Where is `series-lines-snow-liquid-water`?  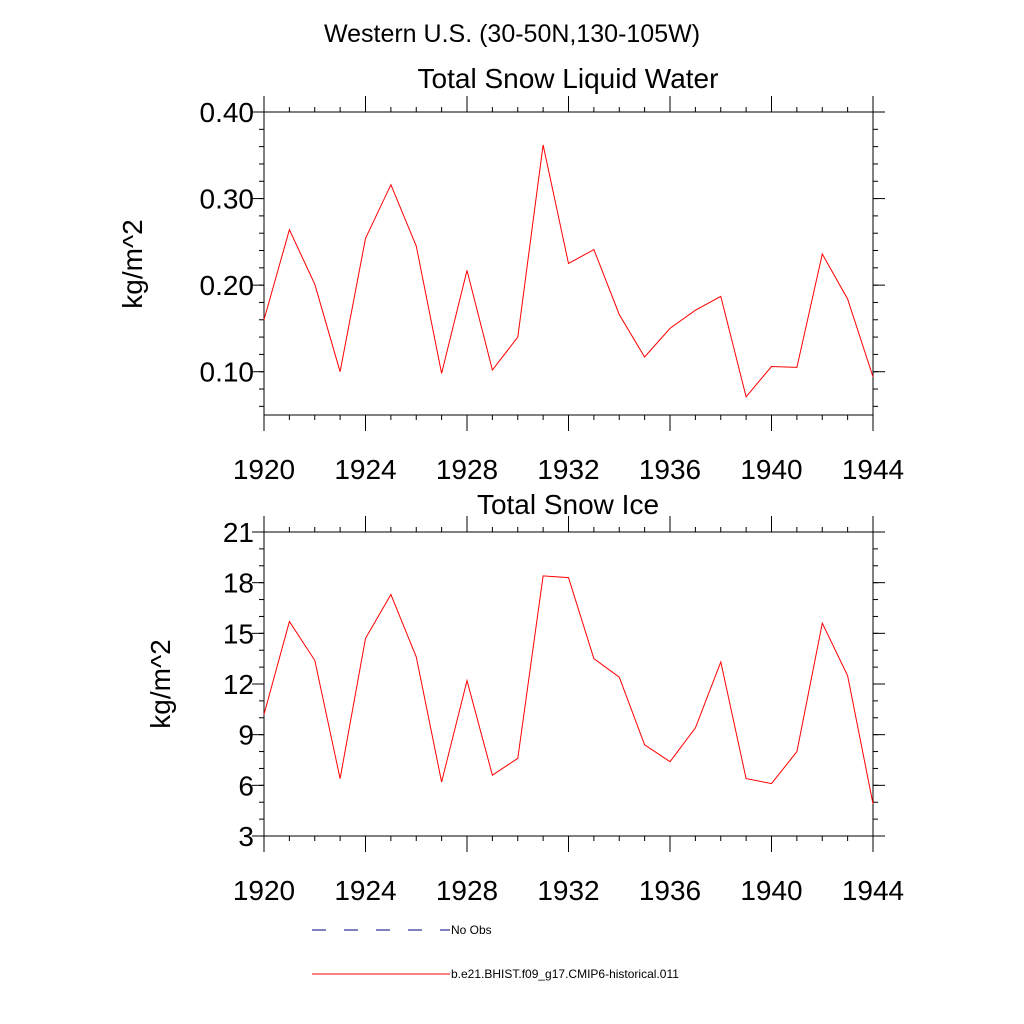 series-lines-snow-liquid-water is located at coordinates (568, 271).